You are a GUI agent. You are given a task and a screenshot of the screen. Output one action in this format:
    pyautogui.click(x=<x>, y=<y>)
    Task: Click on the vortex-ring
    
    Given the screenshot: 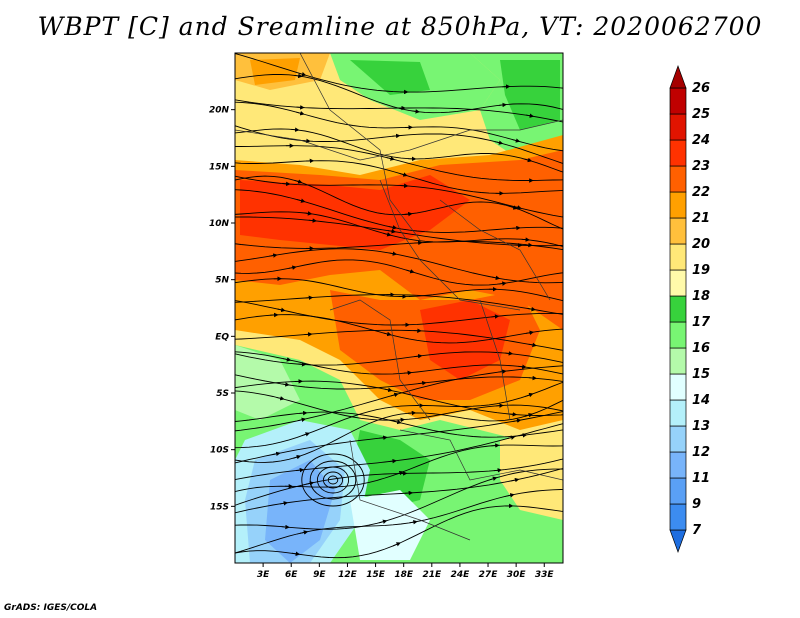 What is the action you would take?
    pyautogui.click(x=333, y=480)
    